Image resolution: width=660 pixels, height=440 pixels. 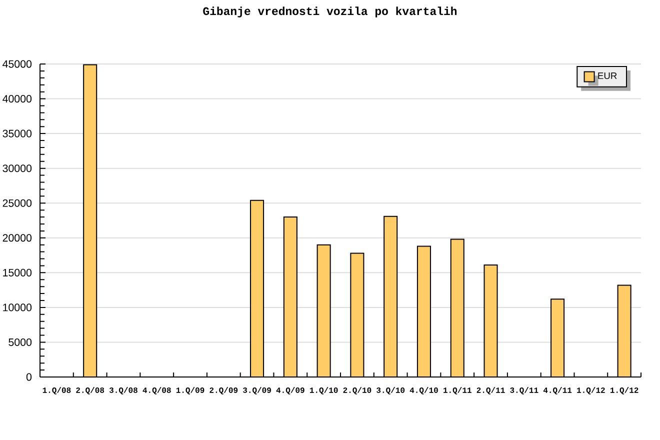 I want to click on x-tick-label: 1.Q/09, so click(x=190, y=390).